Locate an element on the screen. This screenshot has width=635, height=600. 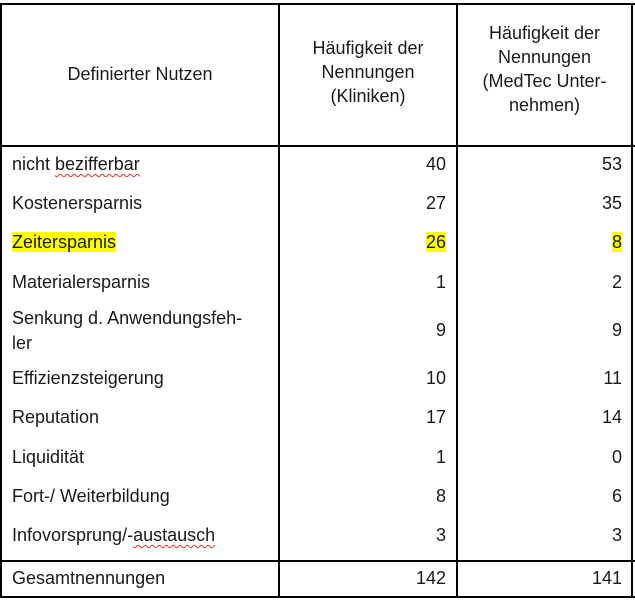
highlight-value: 26 is located at coordinates (435, 242).